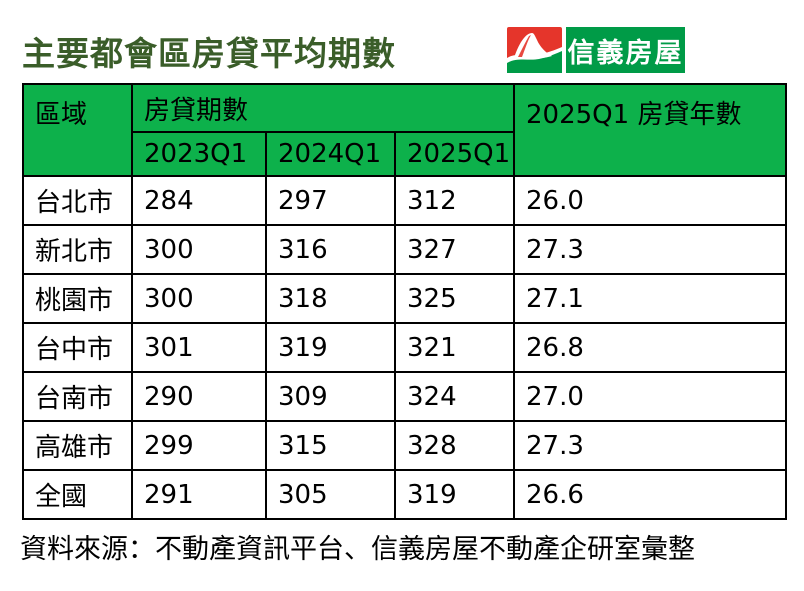 The image size is (804, 591). I want to click on cell-2025q1: 328, so click(454, 445).